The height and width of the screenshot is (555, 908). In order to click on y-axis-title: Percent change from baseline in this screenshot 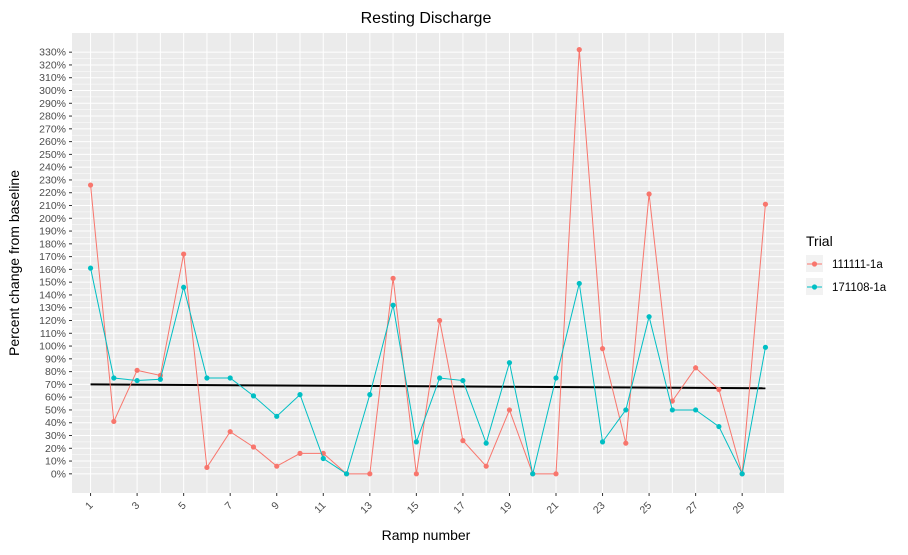, I will do `click(14, 263)`.